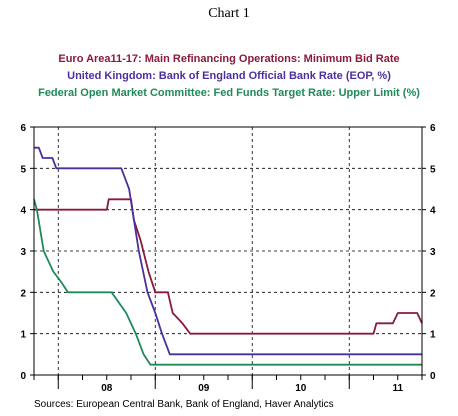 This screenshot has height=416, width=458. I want to click on y-tick-label-left: 5, so click(23, 169).